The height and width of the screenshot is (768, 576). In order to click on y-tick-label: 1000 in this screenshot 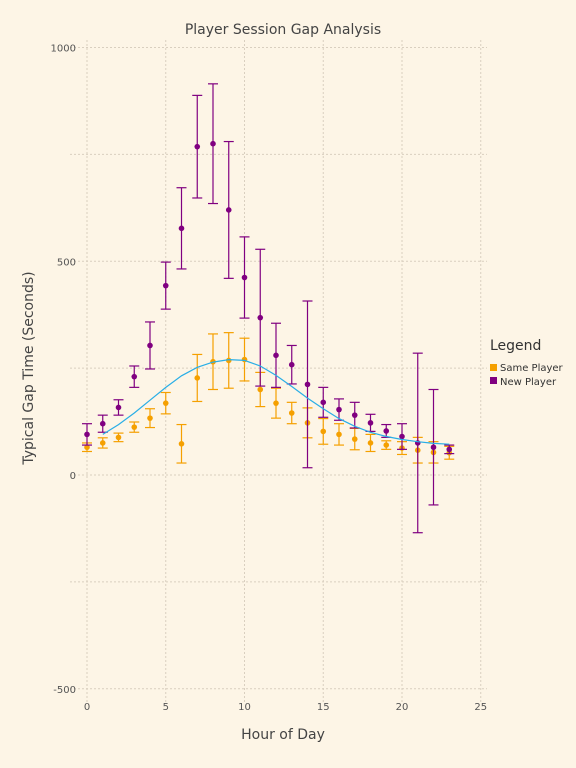, I will do `click(63, 49)`.